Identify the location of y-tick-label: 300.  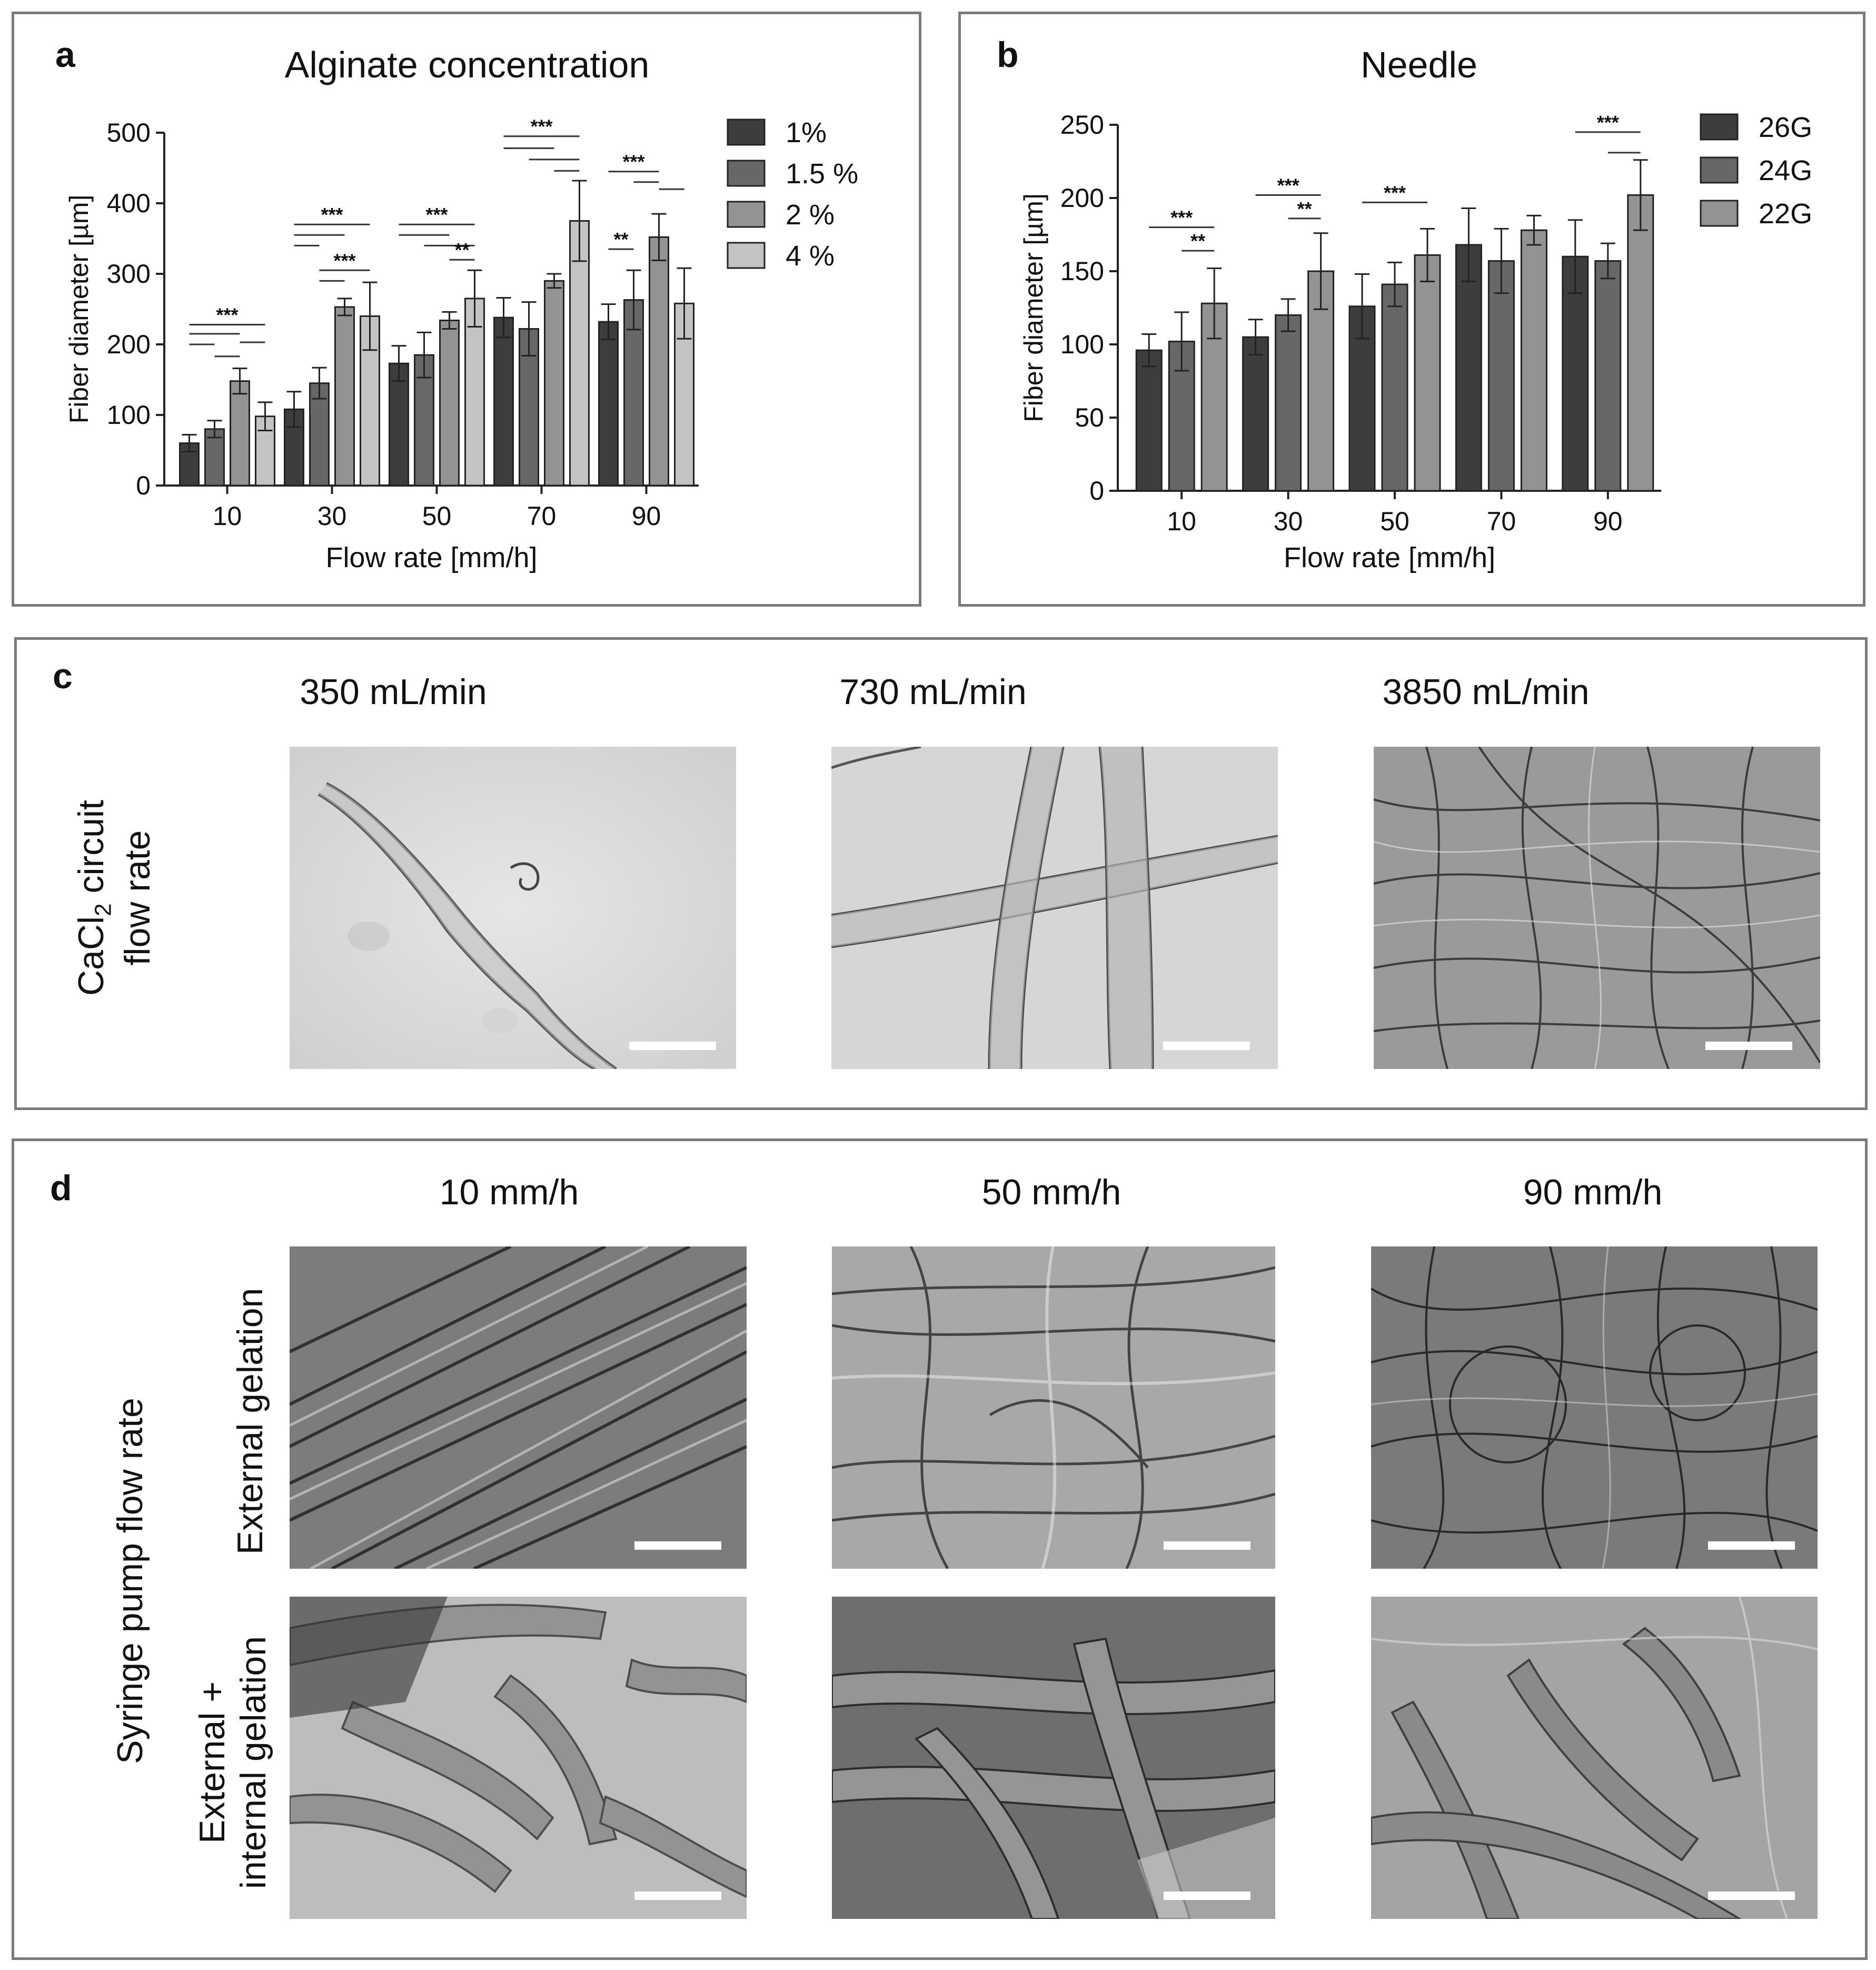
(129, 274).